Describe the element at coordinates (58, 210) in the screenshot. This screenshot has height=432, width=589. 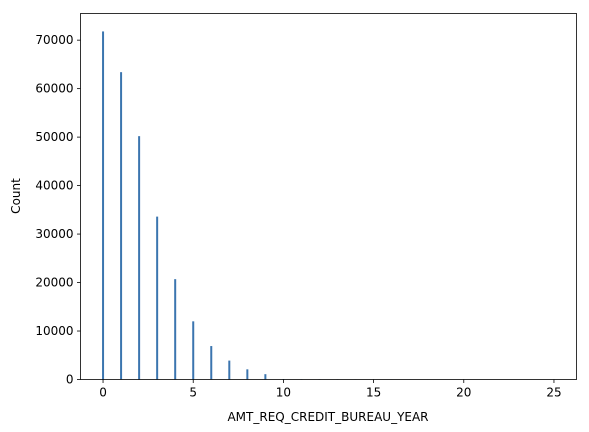
I see `y-ticks: 0 10000 20000 30000 40000 50000 60000 70000` at that location.